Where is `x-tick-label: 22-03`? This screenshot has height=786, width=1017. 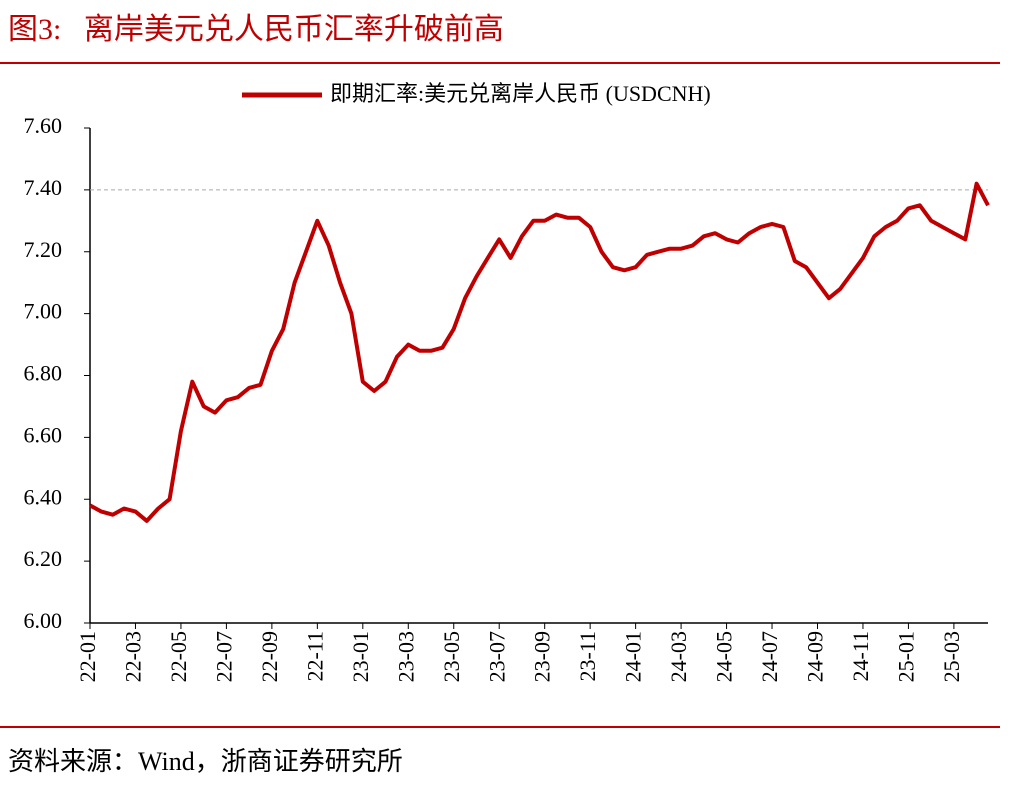 x-tick-label: 22-03 is located at coordinates (133, 656).